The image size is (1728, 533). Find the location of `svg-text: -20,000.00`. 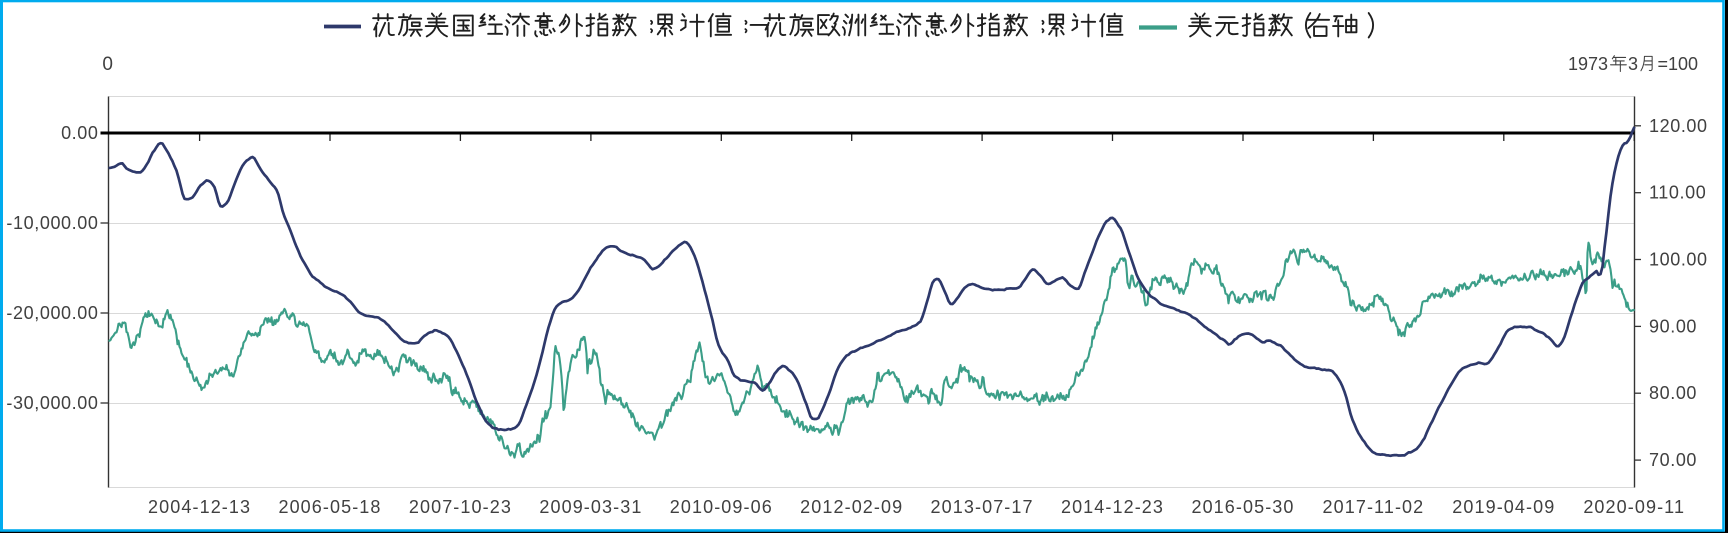

svg-text: -20,000.00 is located at coordinates (52, 313).